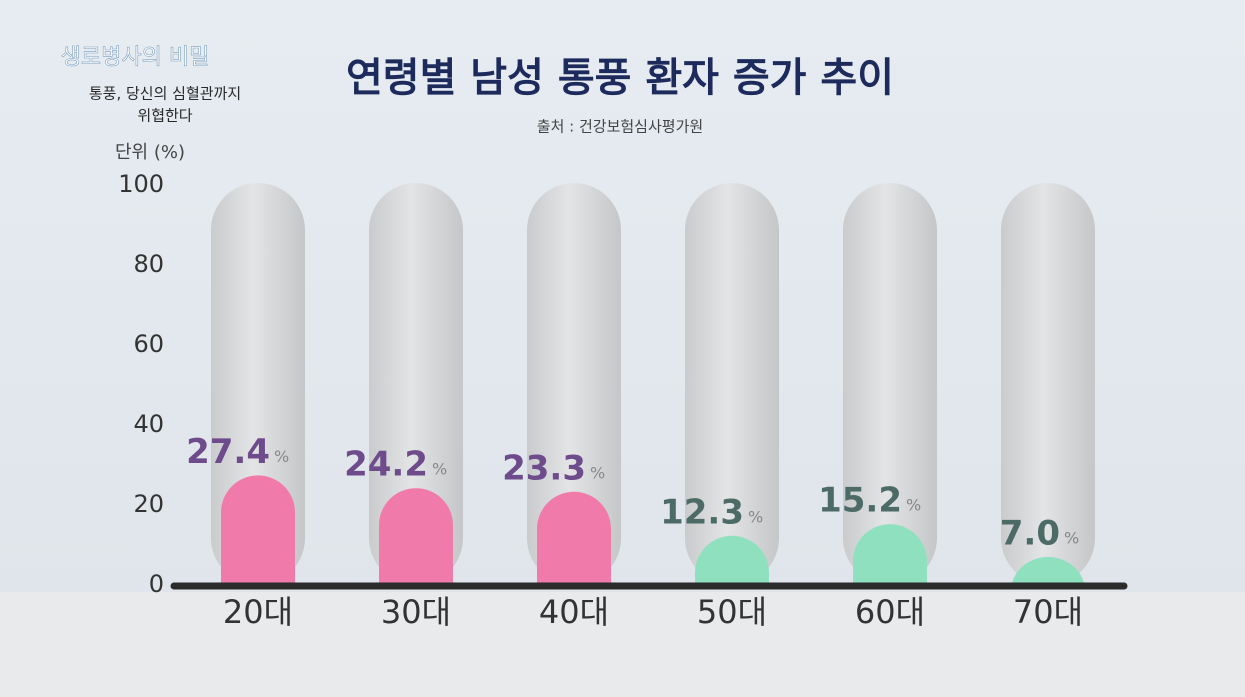 The height and width of the screenshot is (697, 1245). What do you see at coordinates (141, 184) in the screenshot?
I see `y-tick-label: 100` at bounding box center [141, 184].